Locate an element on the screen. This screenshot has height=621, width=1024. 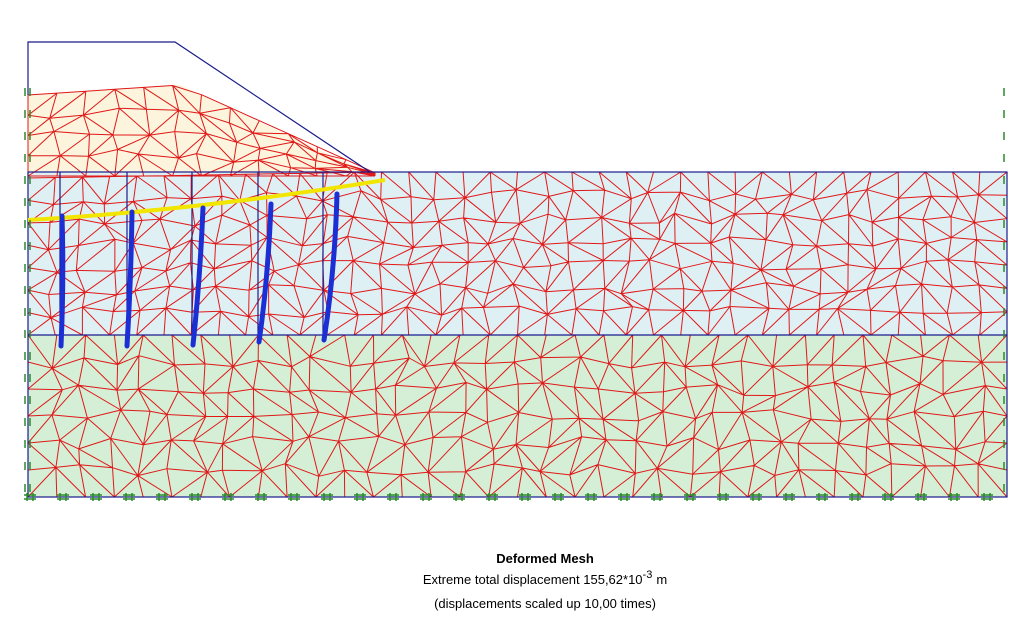
displacement-text: Extreme total displacement 155,62*10 is located at coordinates (533, 579).